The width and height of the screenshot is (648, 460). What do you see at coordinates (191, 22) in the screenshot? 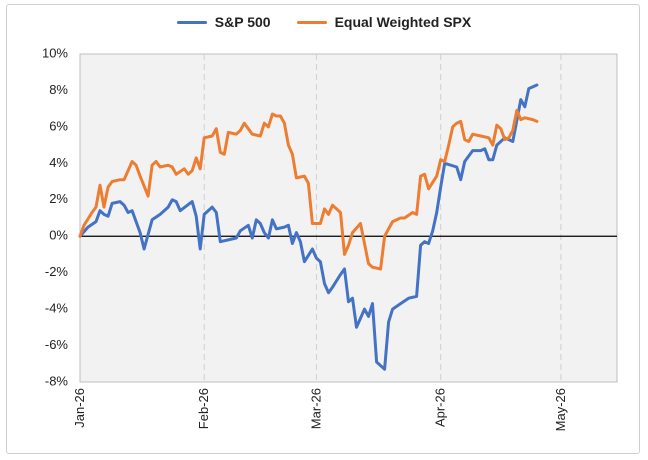
I see `legend-swatch-sp500` at bounding box center [191, 22].